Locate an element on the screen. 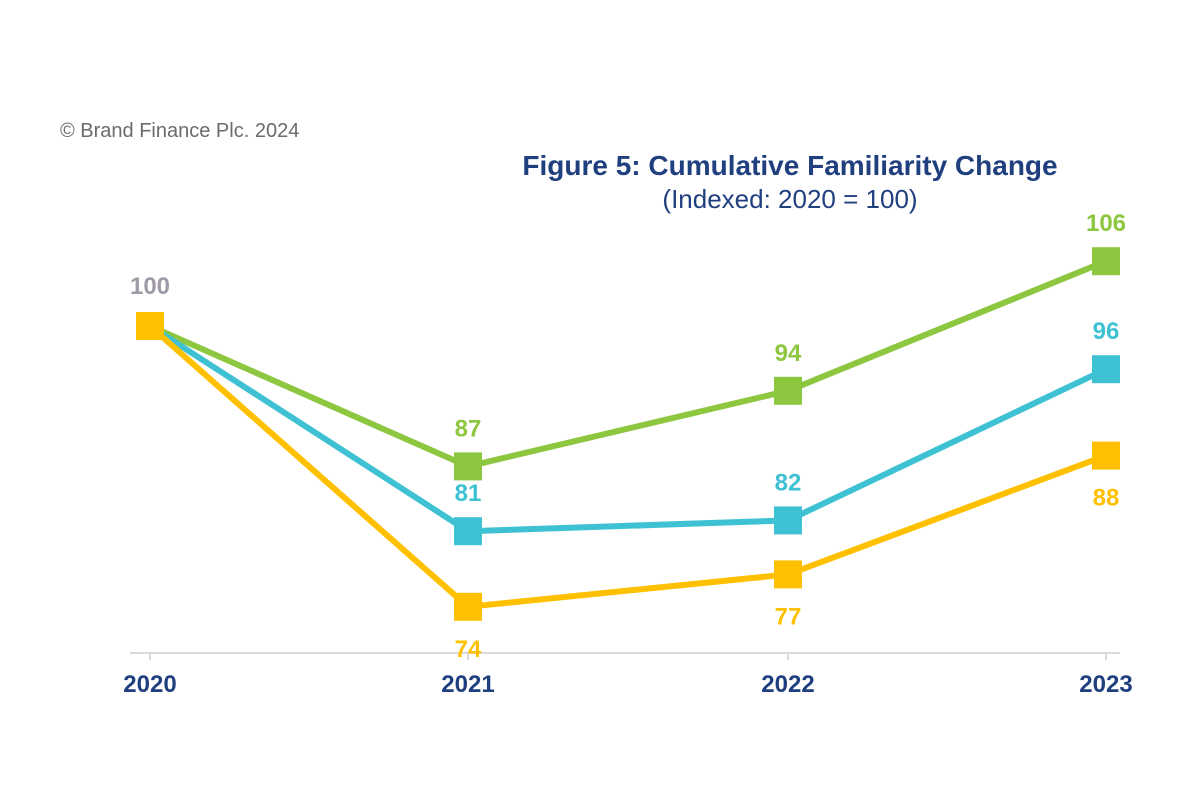 Image resolution: width=1200 pixels, height=800 pixels. copyright-text: © Brand Finance Plc. 2024 is located at coordinates (180, 131).